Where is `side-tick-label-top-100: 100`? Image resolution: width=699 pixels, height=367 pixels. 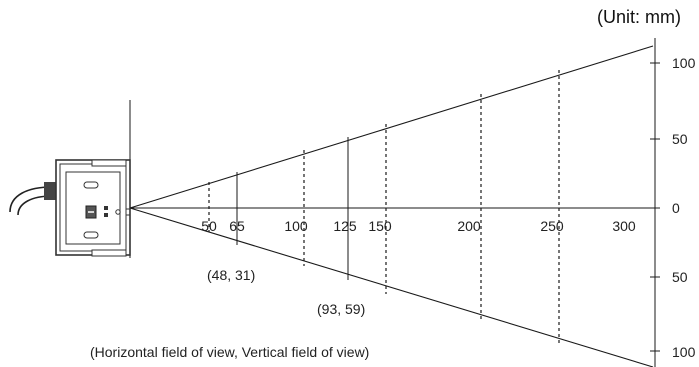 side-tick-label-top-100: 100 is located at coordinates (684, 63).